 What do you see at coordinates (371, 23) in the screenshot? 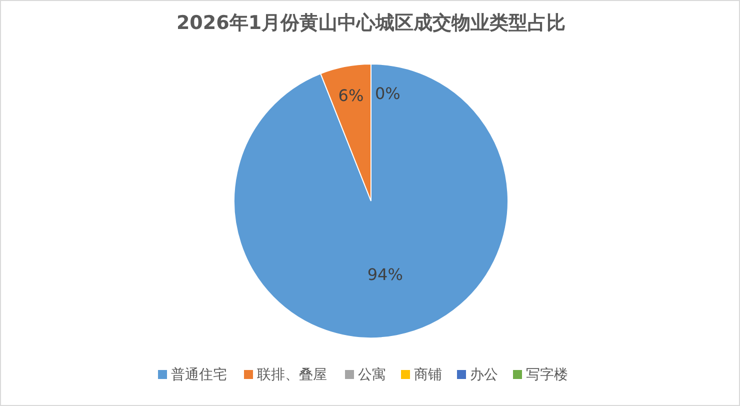
I see `chart-title: 2026年1月份黄山中心城区成交物业类型占比` at bounding box center [371, 23].